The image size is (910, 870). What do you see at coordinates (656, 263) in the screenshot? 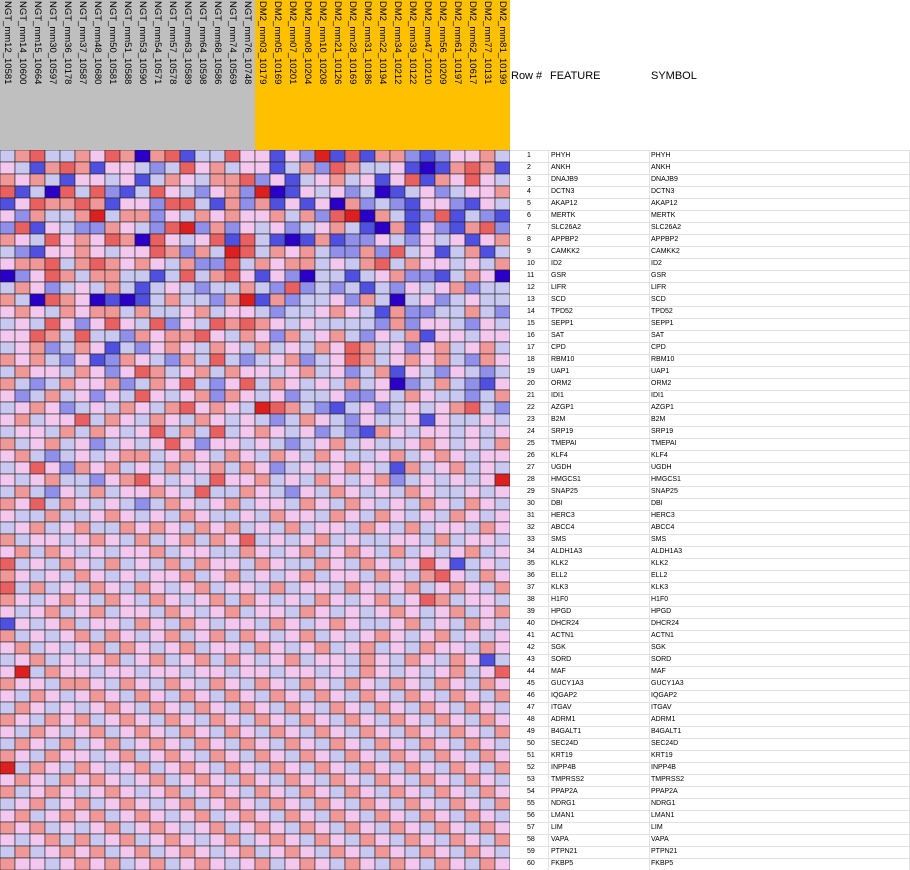
I see `symbol-cell: ID2` at bounding box center [656, 263].